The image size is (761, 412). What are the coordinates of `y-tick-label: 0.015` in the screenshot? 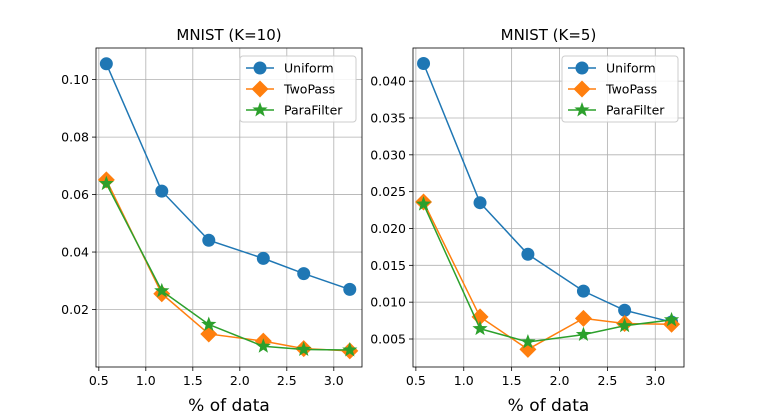 It's located at (388, 265).